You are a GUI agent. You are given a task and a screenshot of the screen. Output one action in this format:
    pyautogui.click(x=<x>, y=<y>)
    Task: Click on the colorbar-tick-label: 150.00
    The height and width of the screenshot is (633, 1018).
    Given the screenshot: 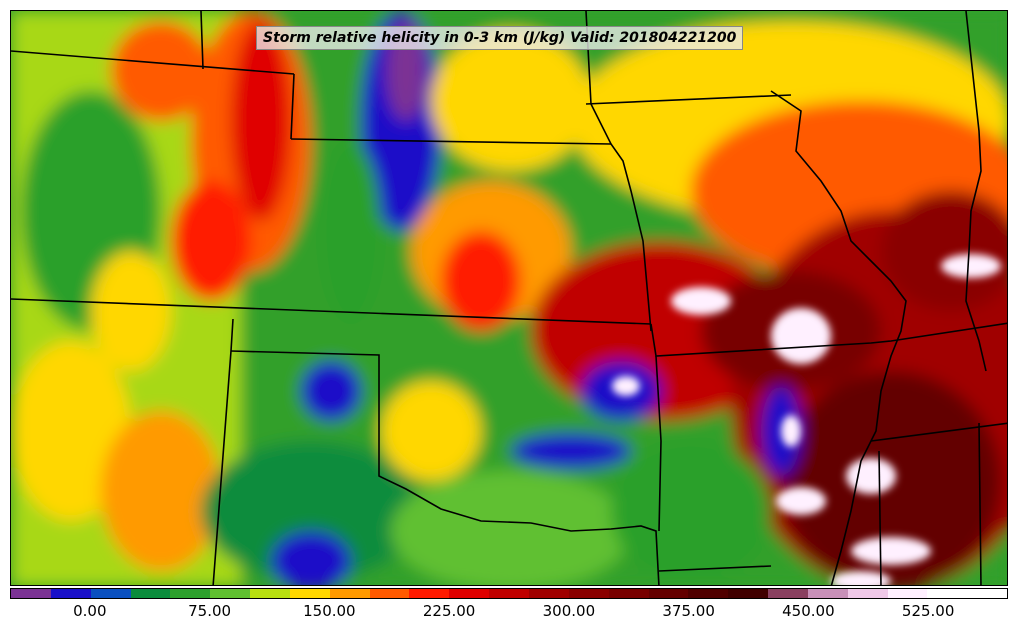 What is the action you would take?
    pyautogui.click(x=329, y=611)
    